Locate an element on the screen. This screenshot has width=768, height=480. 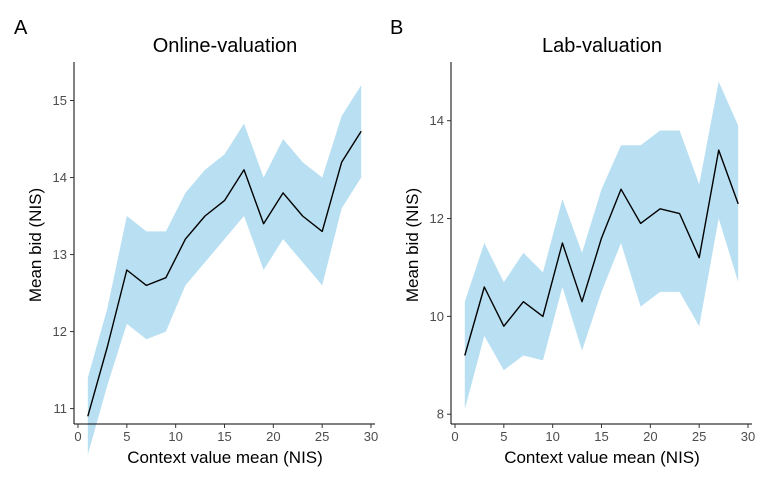
chart-title: Online-valuation is located at coordinates (225, 46).